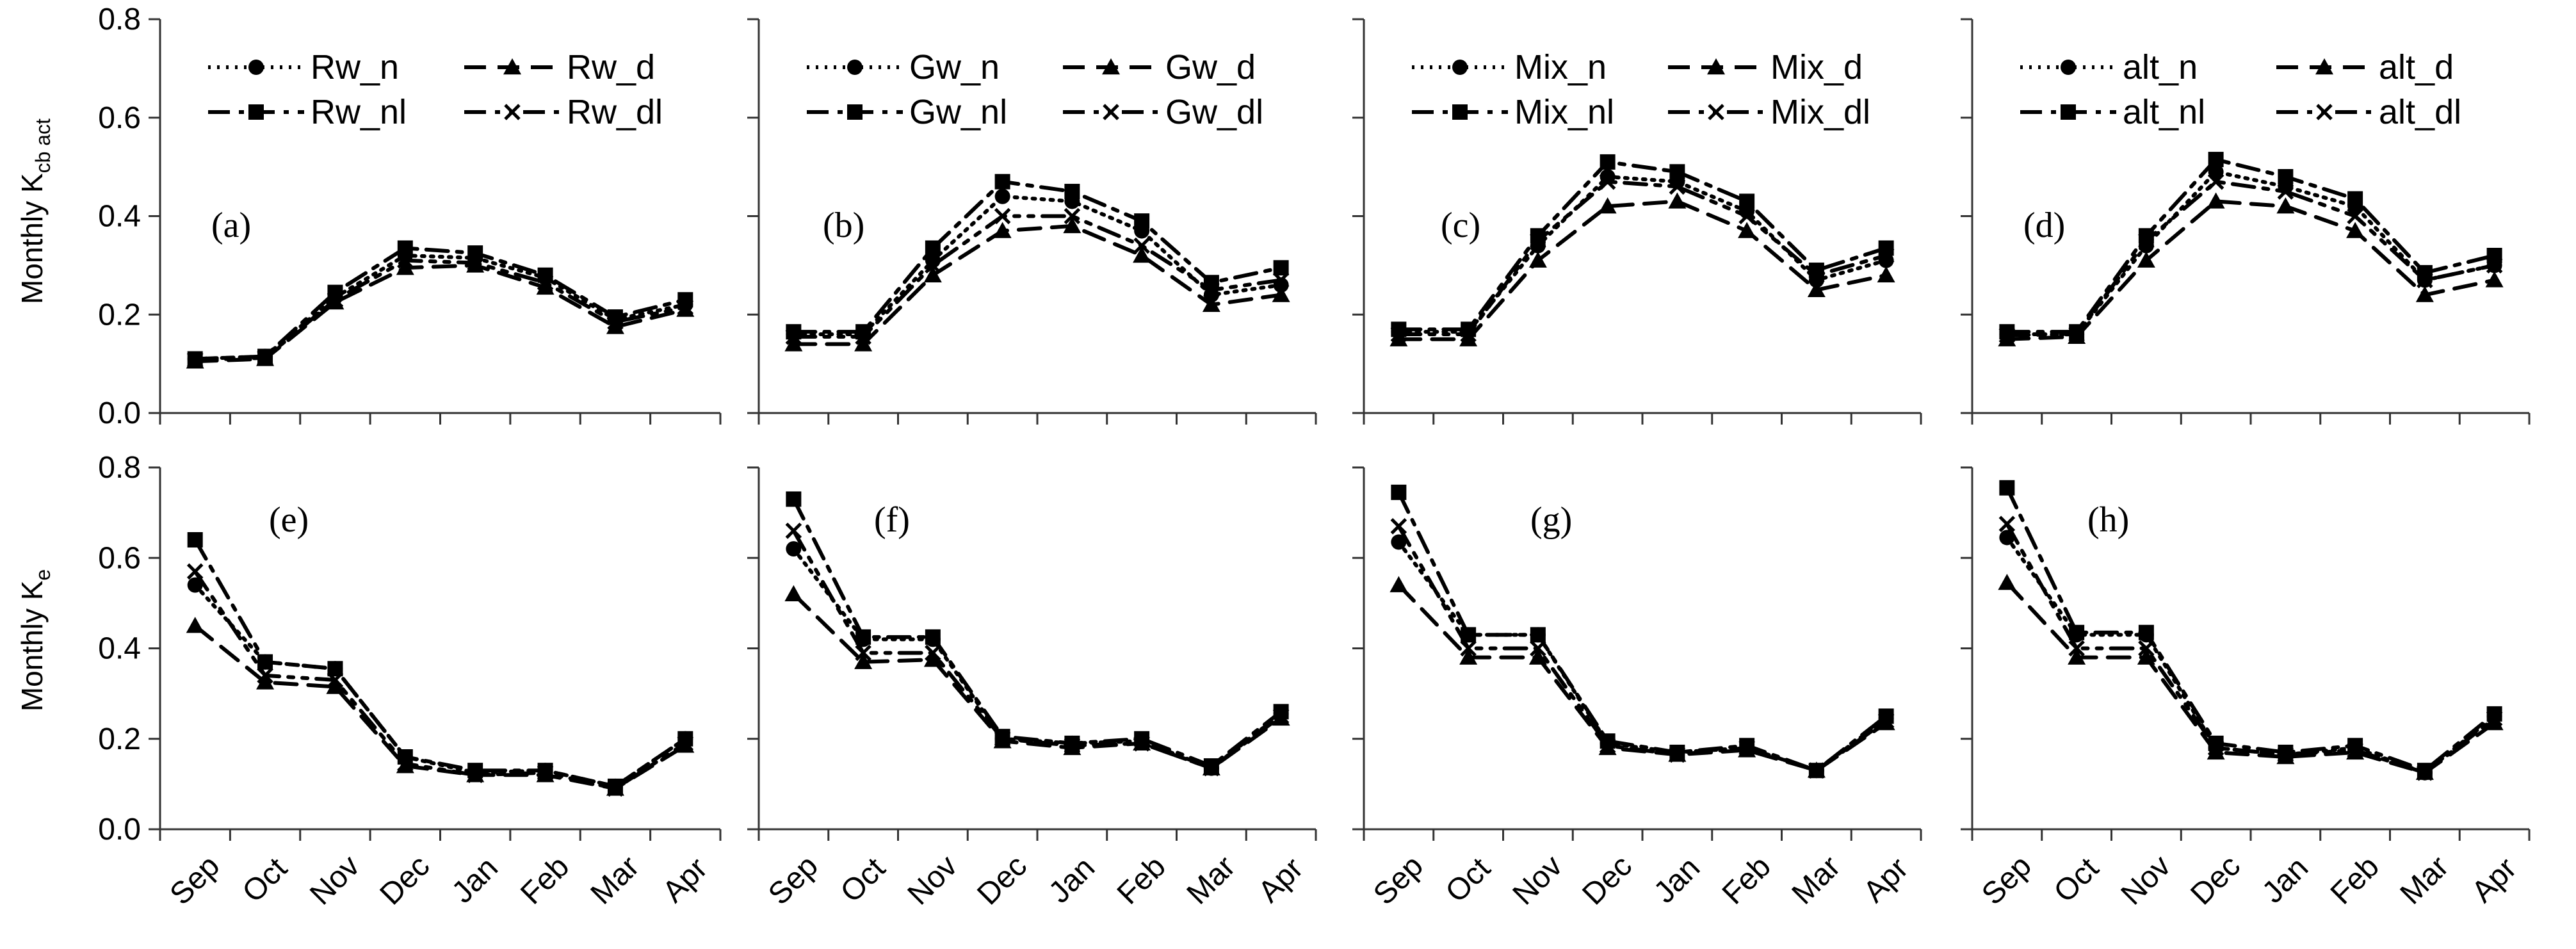  Describe the element at coordinates (119, 739) in the screenshot. I see `y-tick-label: 0.2` at that location.